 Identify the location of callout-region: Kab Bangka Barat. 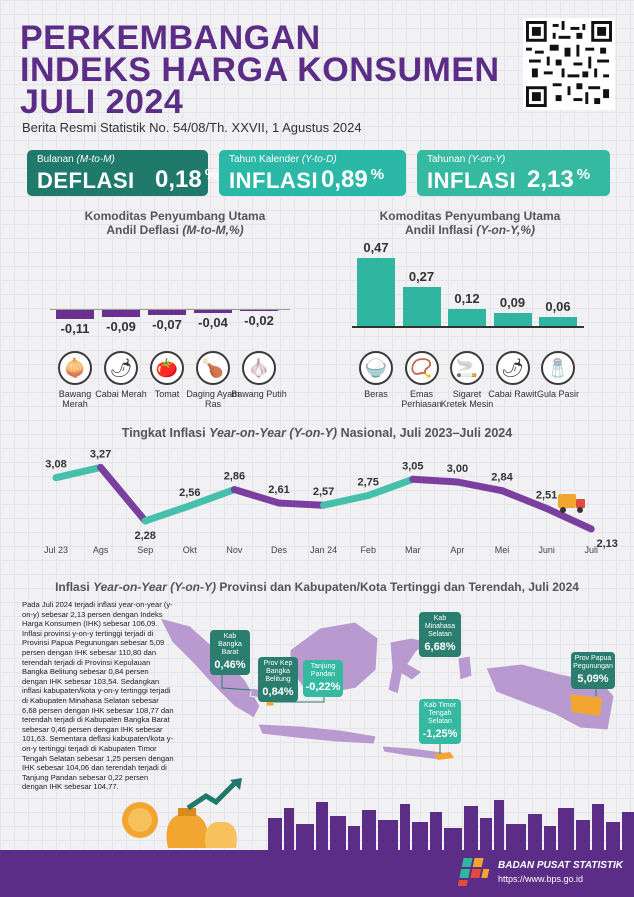
(230, 644).